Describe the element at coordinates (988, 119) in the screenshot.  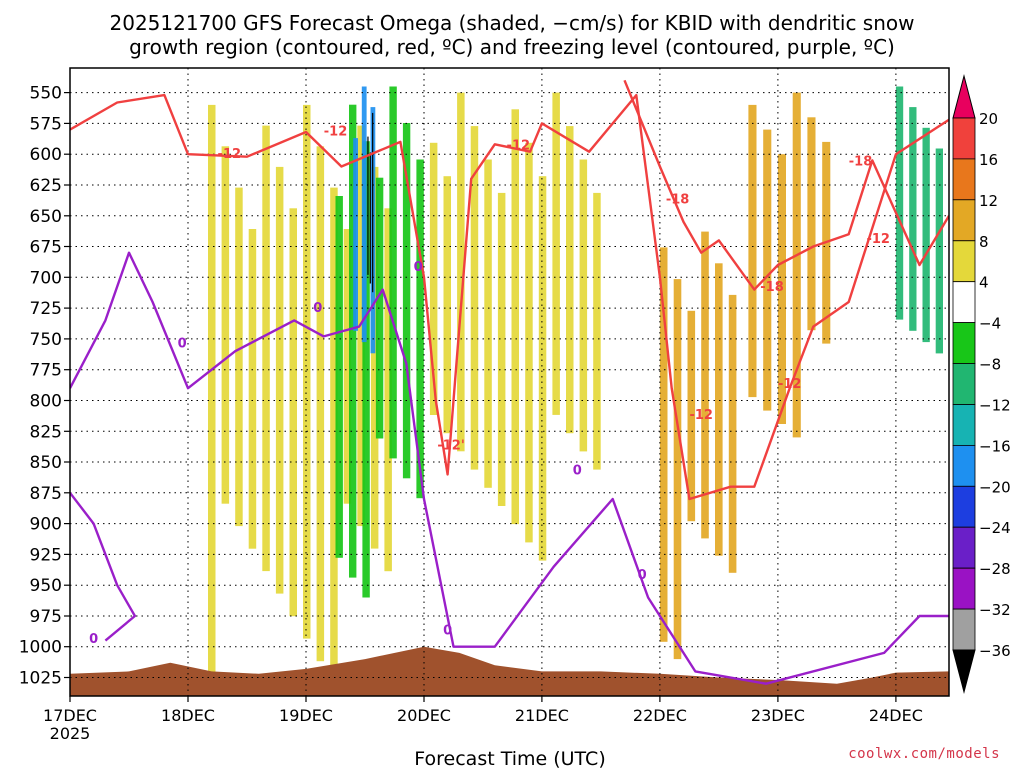
I see `colorbar-label: 20` at that location.